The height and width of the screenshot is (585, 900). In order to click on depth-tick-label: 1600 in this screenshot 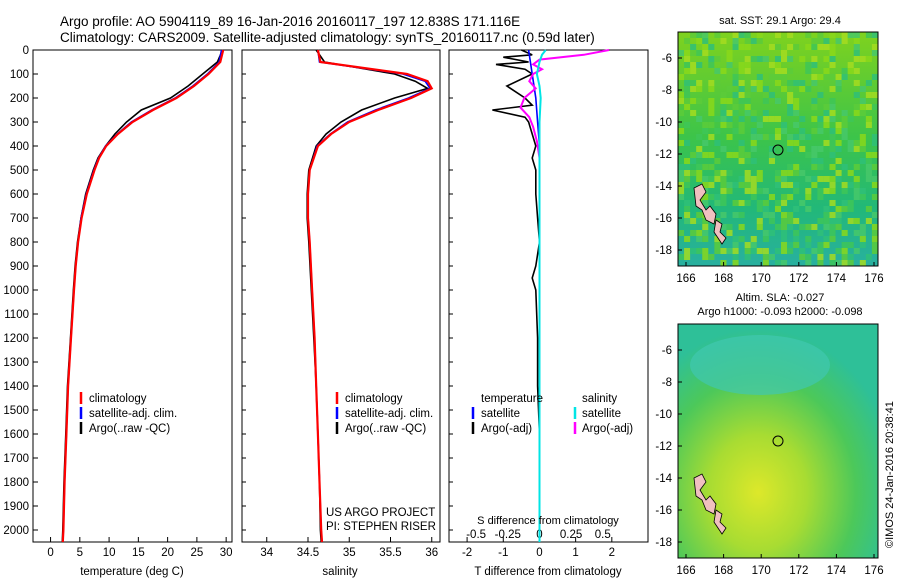, I will do `click(16, 435)`.